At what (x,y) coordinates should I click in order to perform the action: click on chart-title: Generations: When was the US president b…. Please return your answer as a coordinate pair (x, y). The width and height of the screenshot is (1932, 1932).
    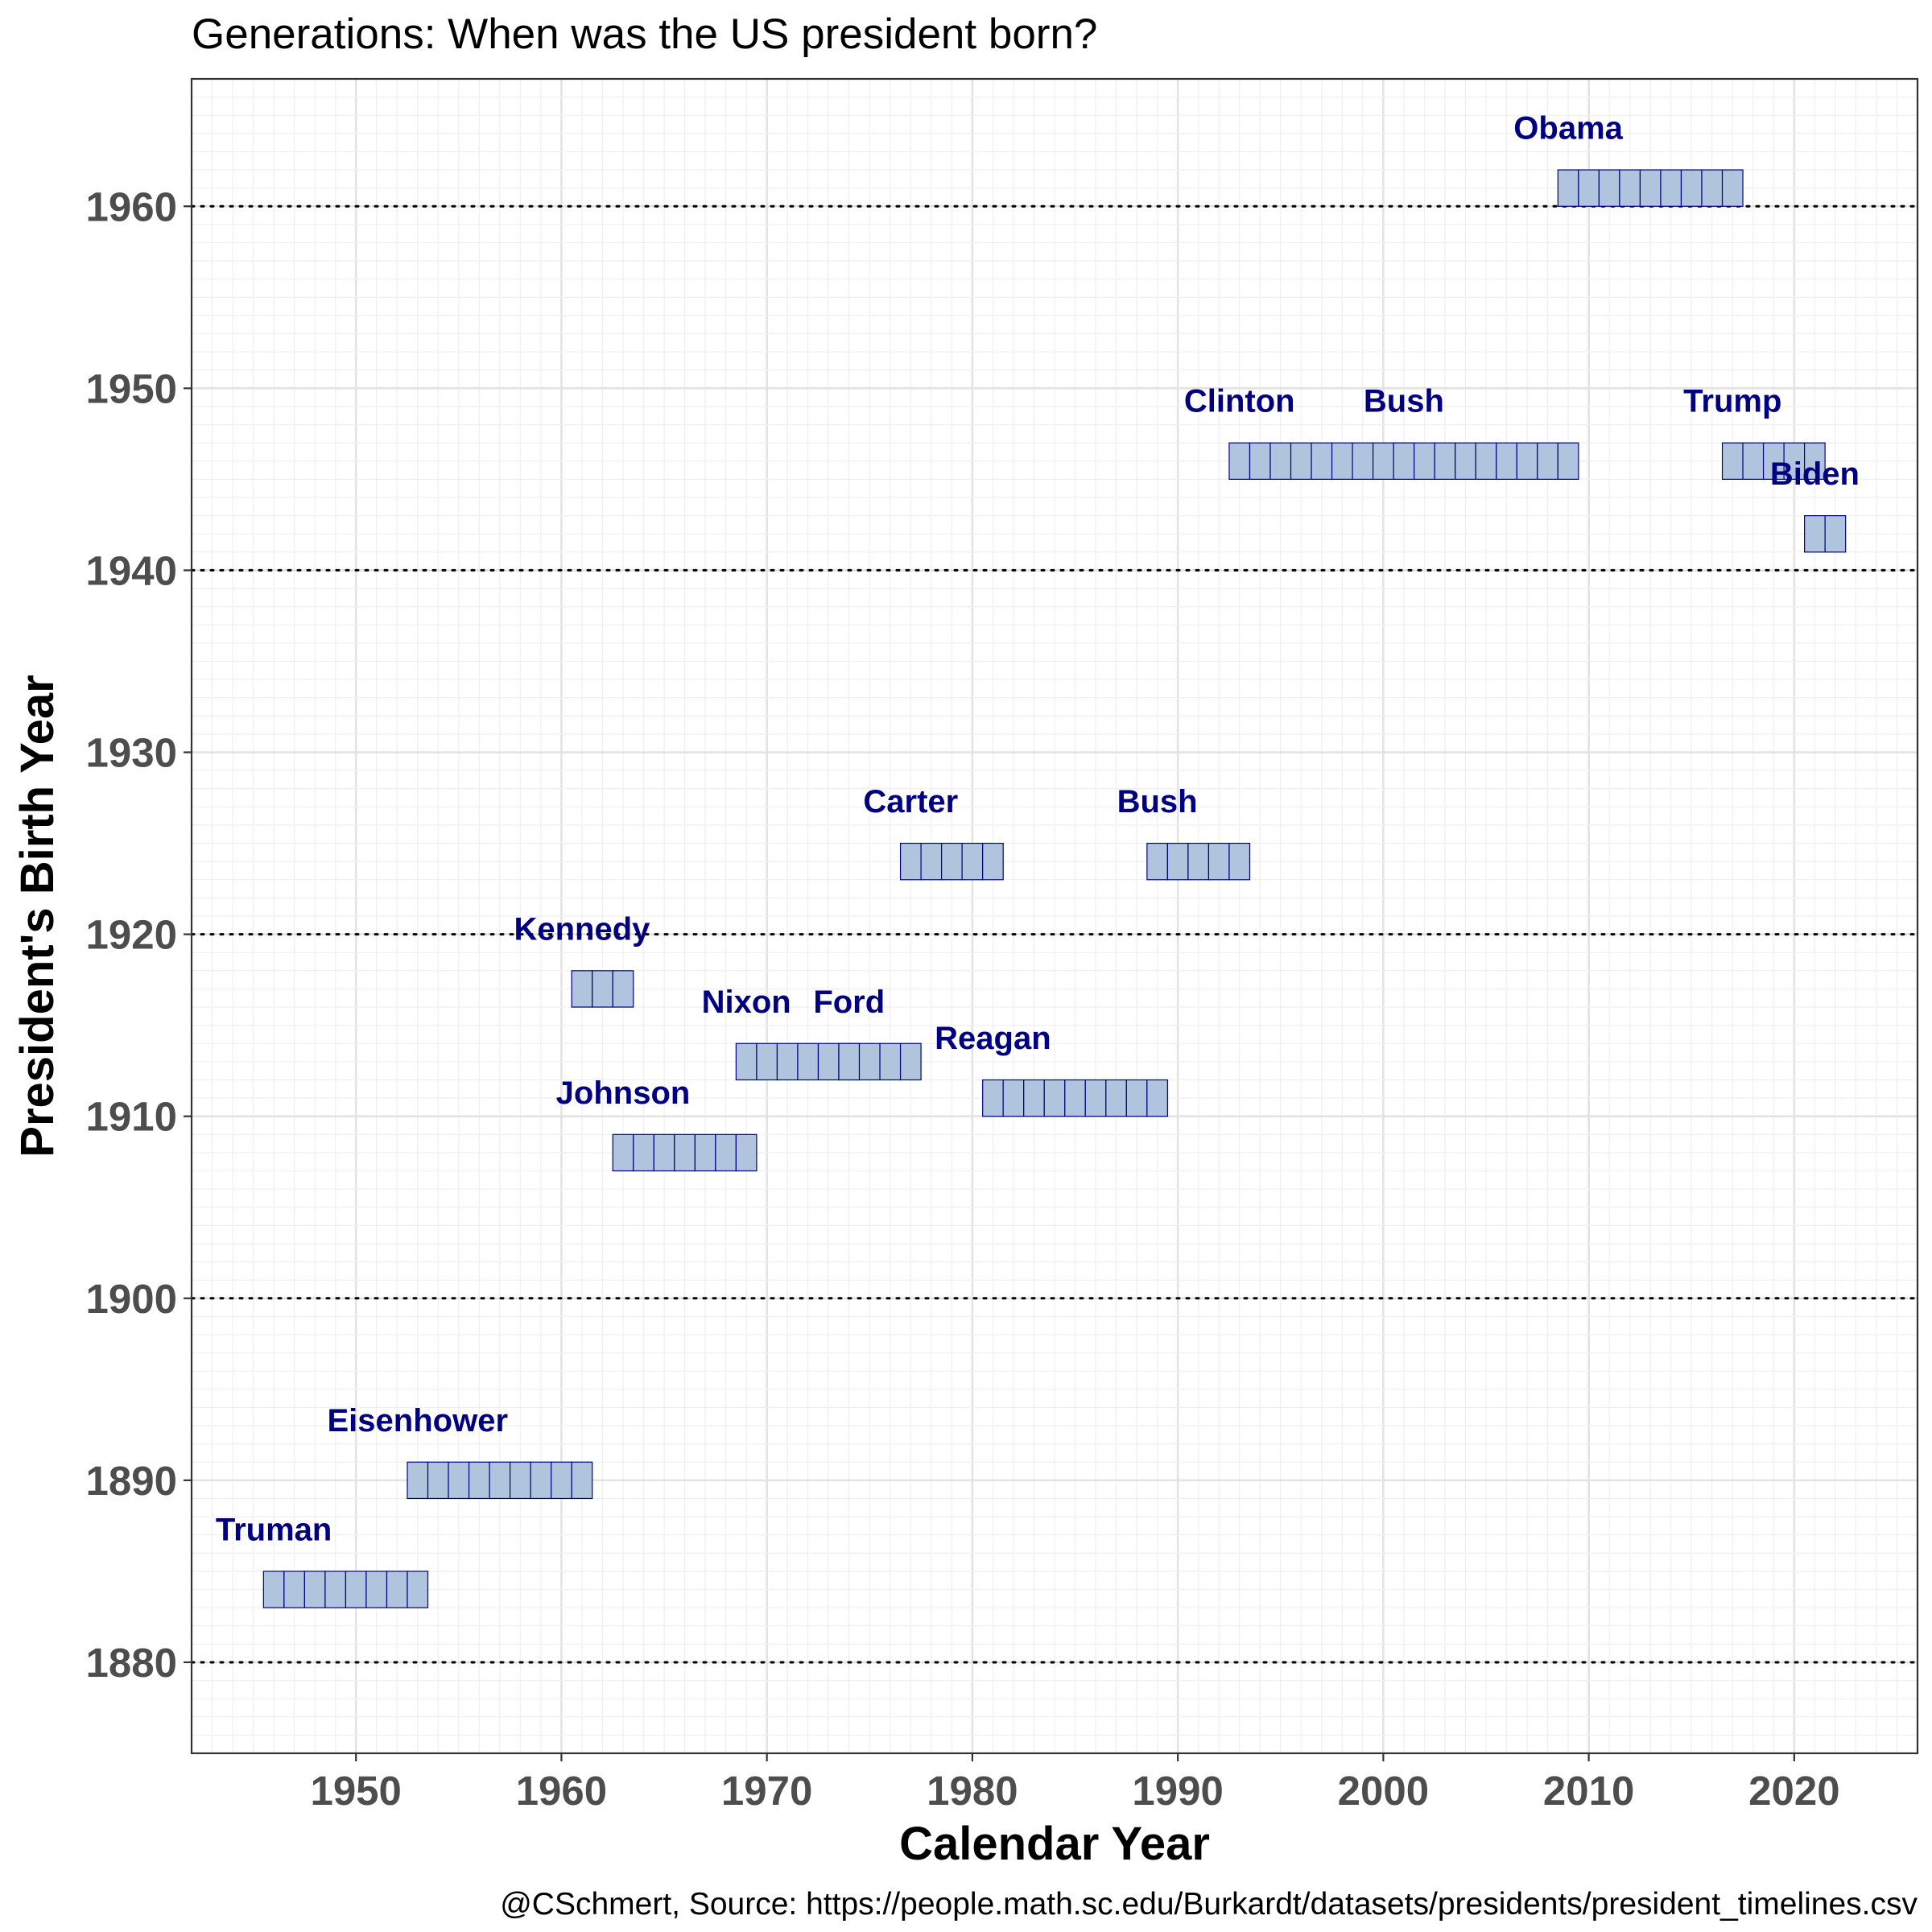
    Looking at the image, I should click on (644, 34).